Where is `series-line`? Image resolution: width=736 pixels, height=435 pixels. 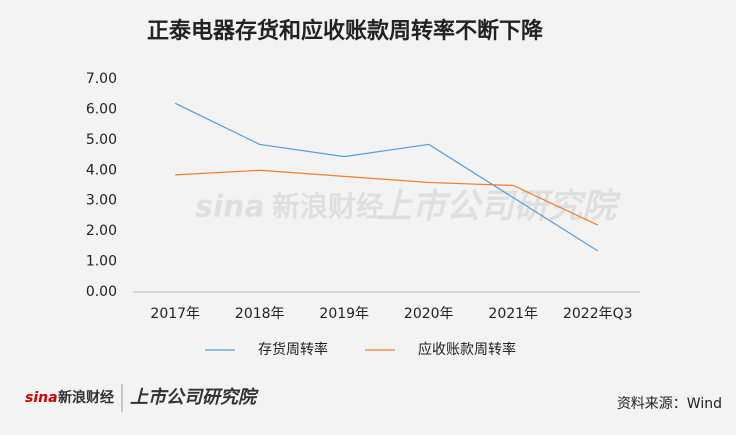
series-line is located at coordinates (387, 197).